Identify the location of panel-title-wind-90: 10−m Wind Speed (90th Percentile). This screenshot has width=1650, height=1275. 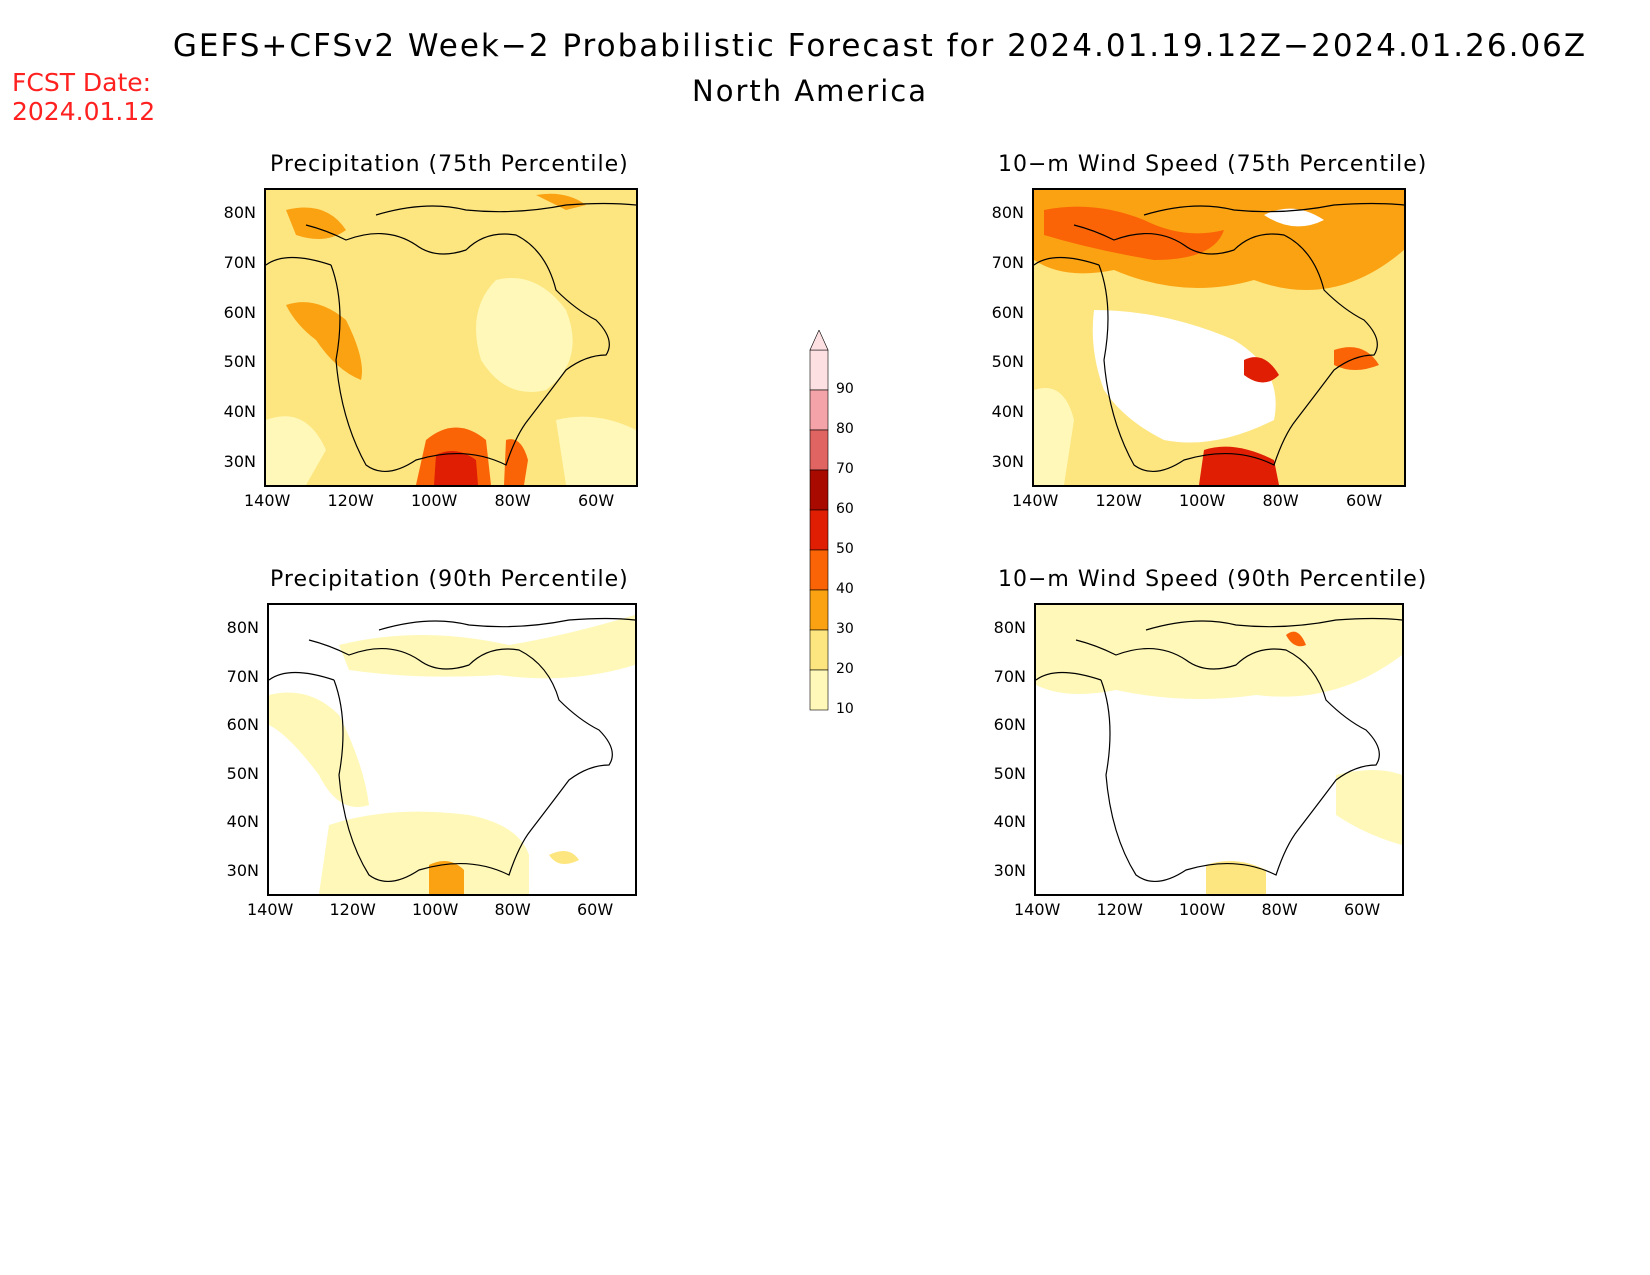
(1213, 579).